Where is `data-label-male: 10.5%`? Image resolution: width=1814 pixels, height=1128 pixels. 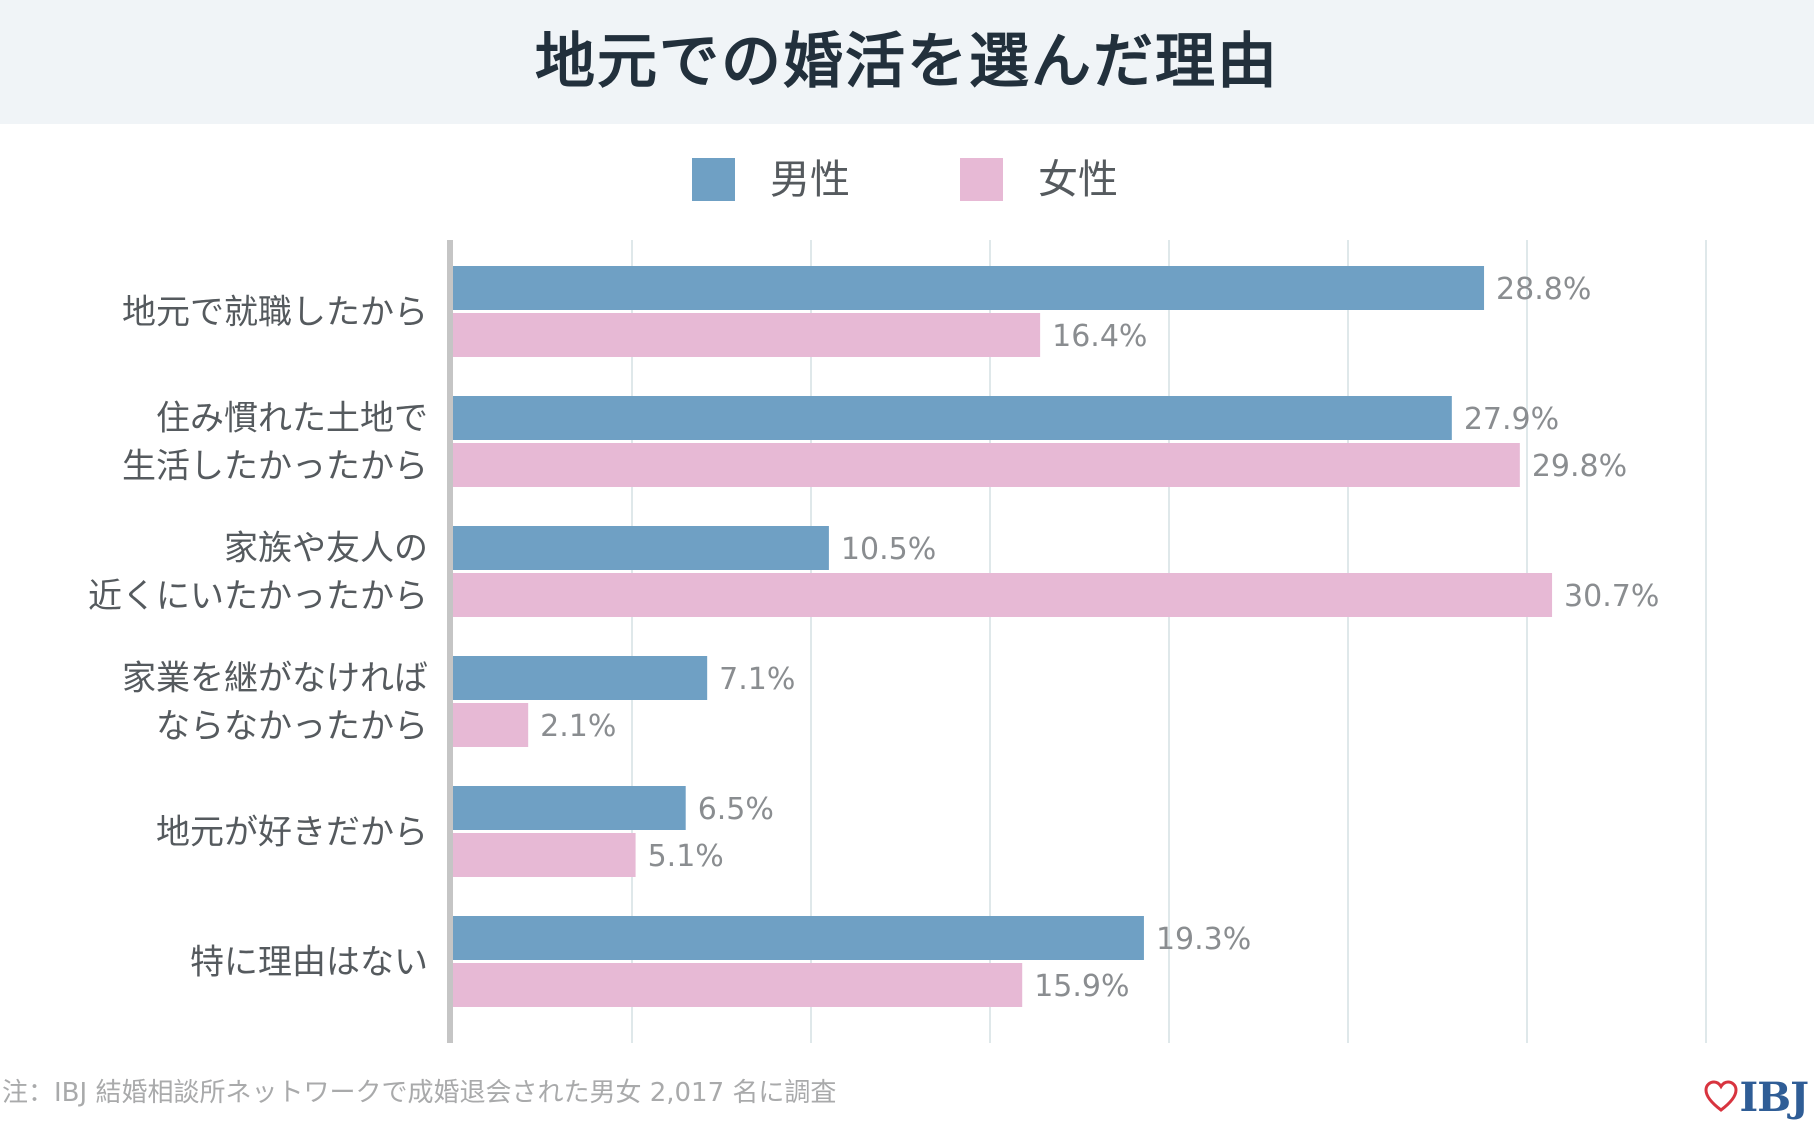
data-label-male: 10.5% is located at coordinates (888, 549).